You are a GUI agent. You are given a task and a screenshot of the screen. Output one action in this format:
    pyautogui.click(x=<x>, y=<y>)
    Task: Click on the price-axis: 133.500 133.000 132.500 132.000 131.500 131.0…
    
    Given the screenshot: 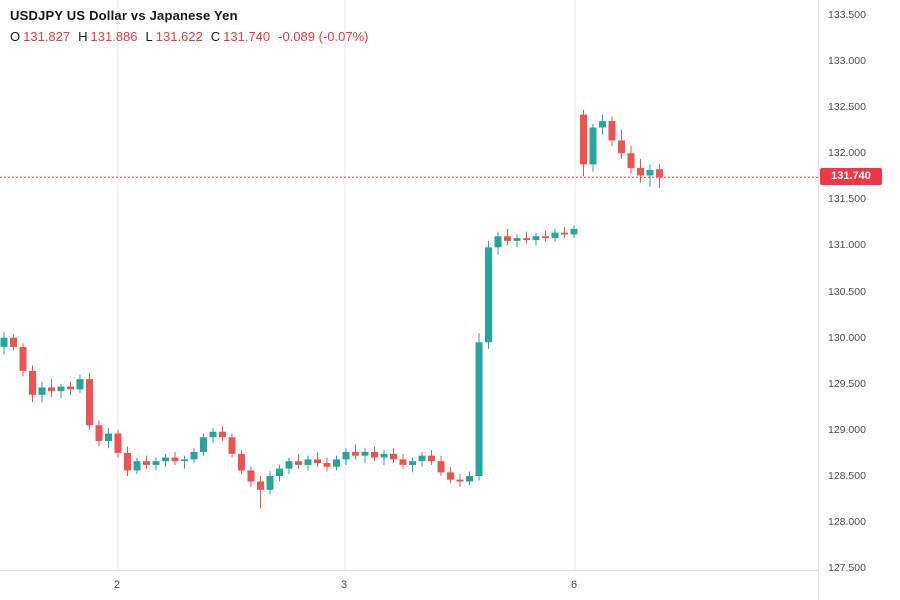 What is the action you would take?
    pyautogui.click(x=859, y=300)
    